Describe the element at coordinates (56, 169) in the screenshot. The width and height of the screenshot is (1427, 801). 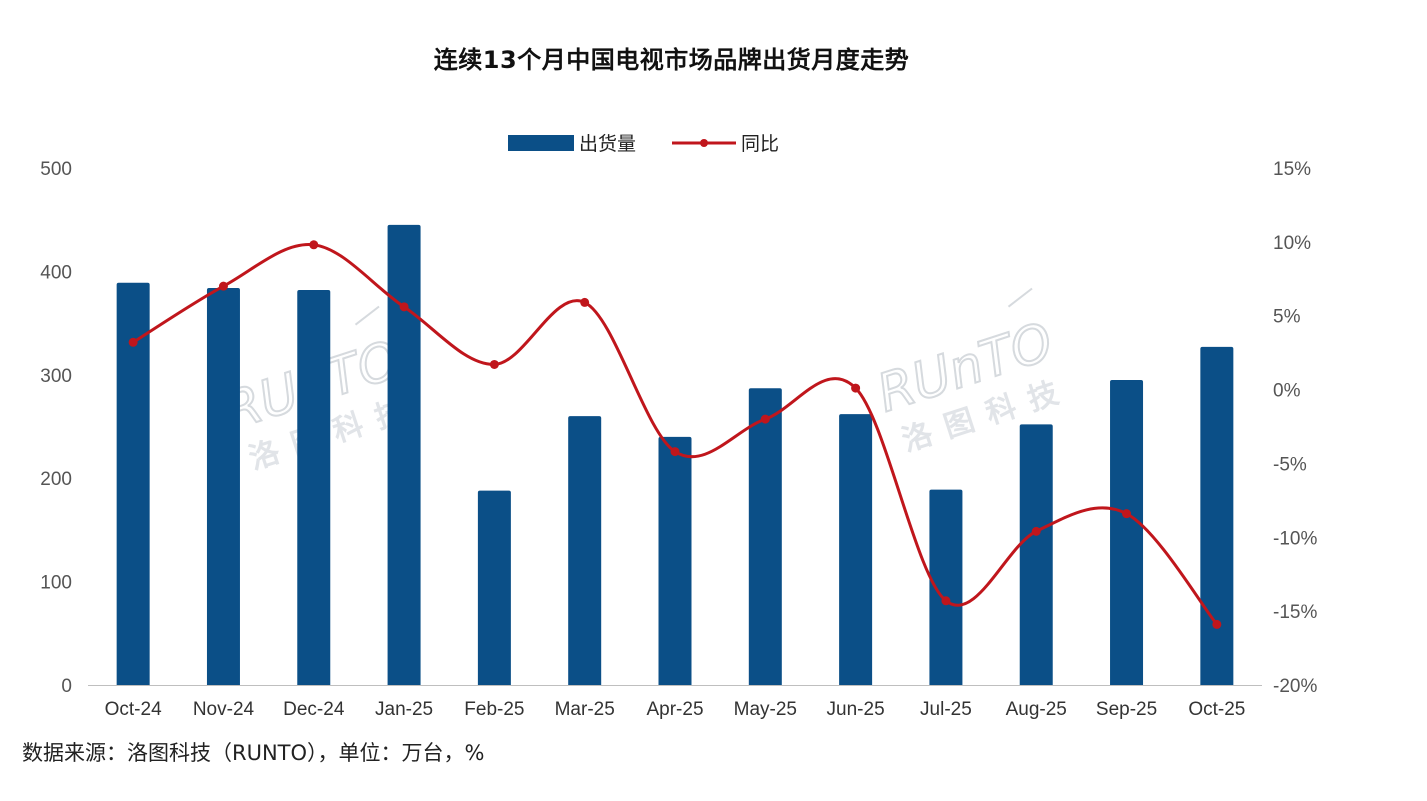
I see `y-left-tick-label: 500` at that location.